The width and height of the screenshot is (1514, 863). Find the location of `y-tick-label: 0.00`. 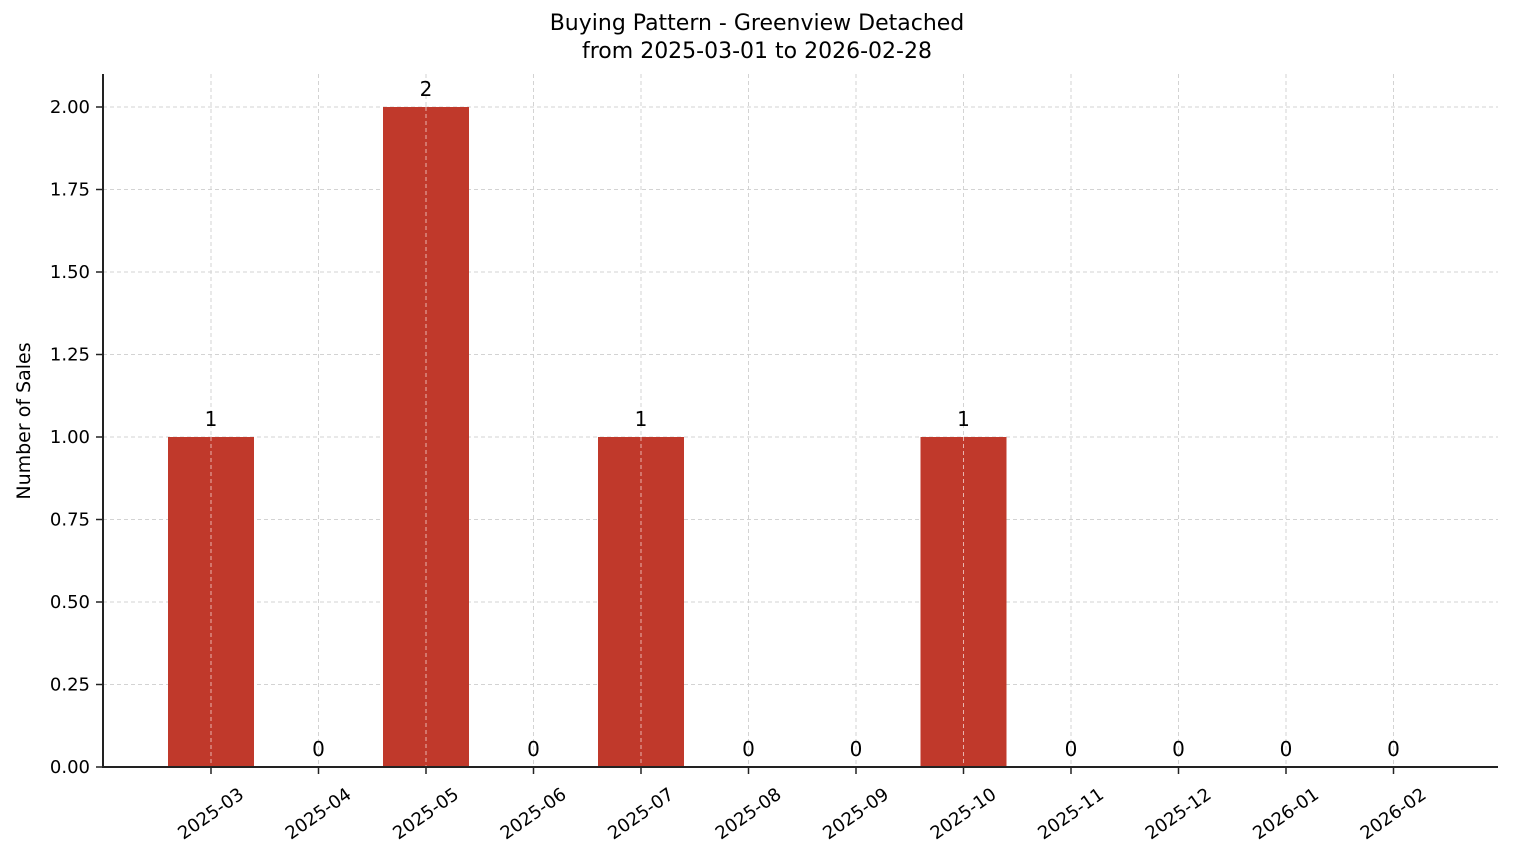

y-tick-label: 0.00 is located at coordinates (70, 767).